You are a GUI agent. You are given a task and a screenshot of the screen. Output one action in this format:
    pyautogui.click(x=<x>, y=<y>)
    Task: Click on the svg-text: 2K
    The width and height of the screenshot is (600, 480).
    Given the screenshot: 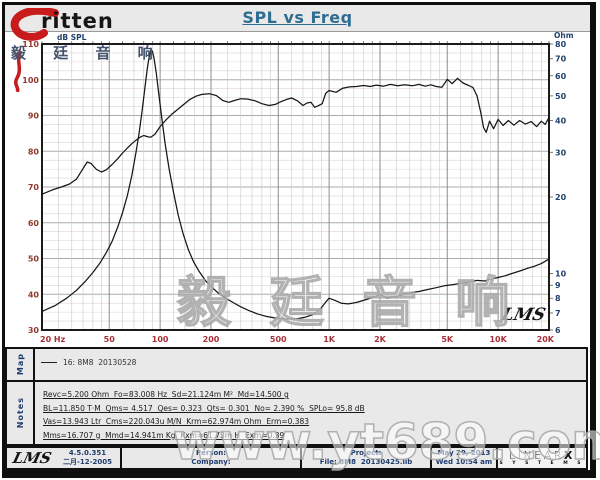 What is the action you would take?
    pyautogui.click(x=380, y=339)
    